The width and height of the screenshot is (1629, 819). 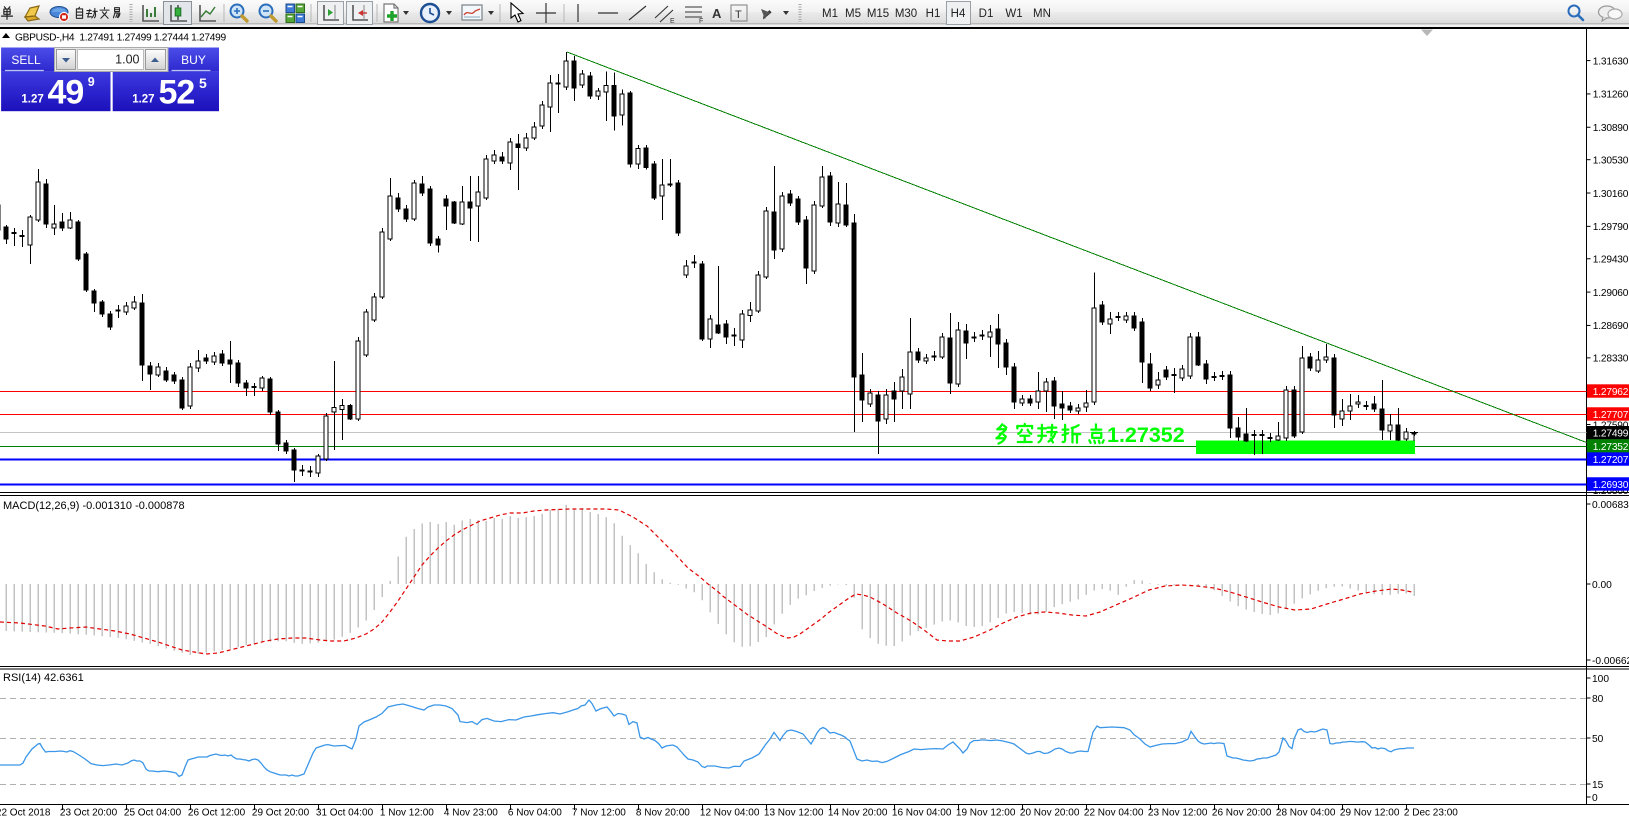 I want to click on svg-text: BUY, so click(x=193, y=60).